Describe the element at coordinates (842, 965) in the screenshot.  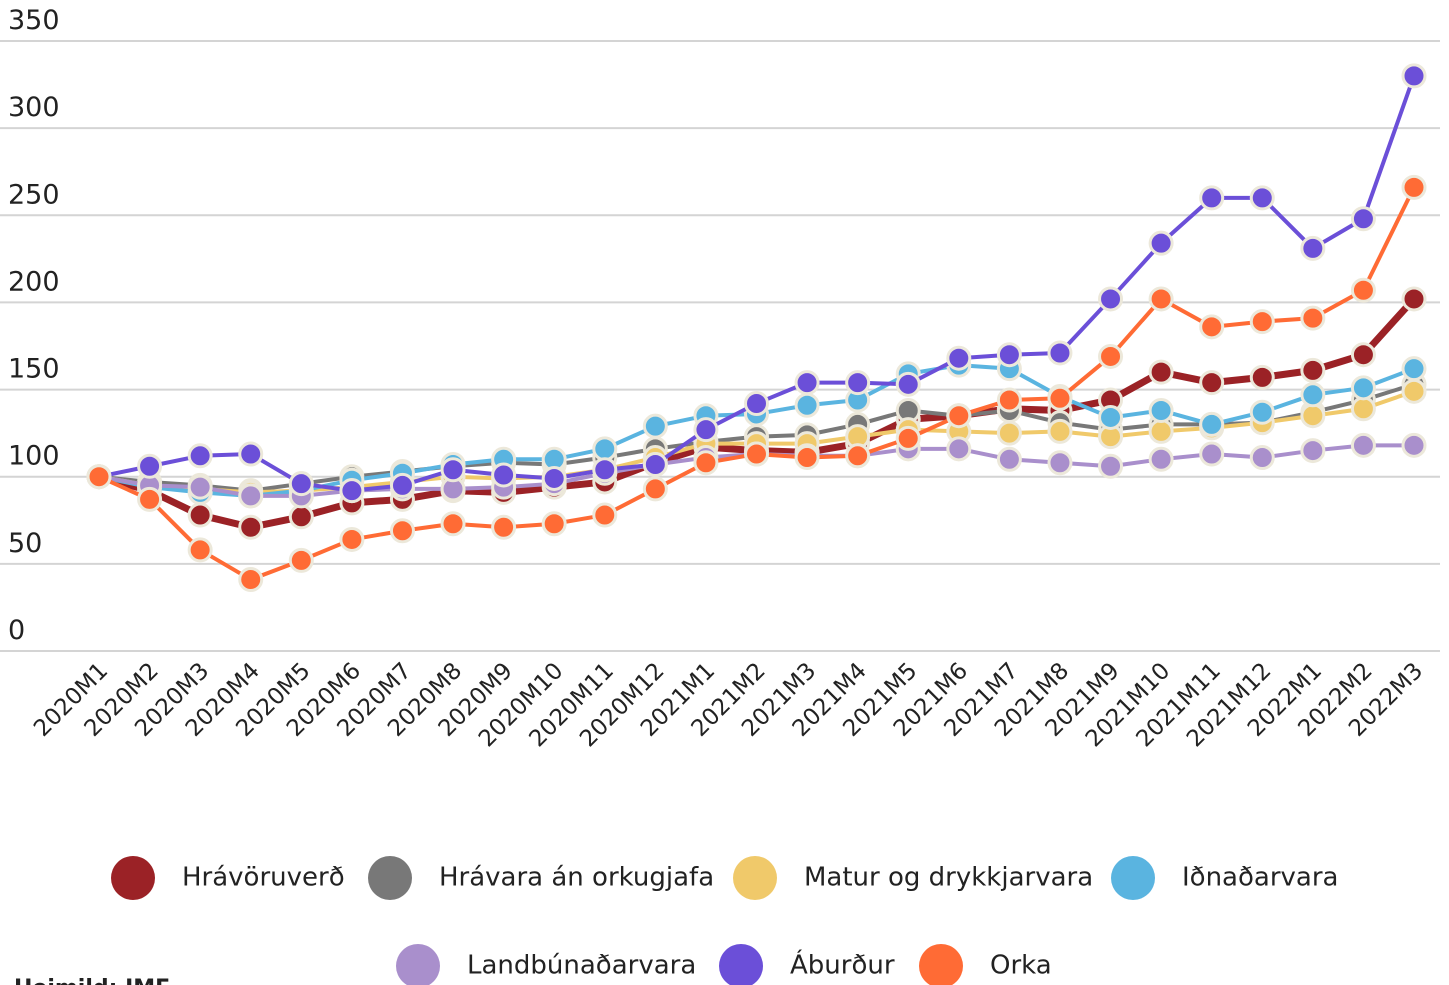
I see `legend-label: Áburður` at that location.